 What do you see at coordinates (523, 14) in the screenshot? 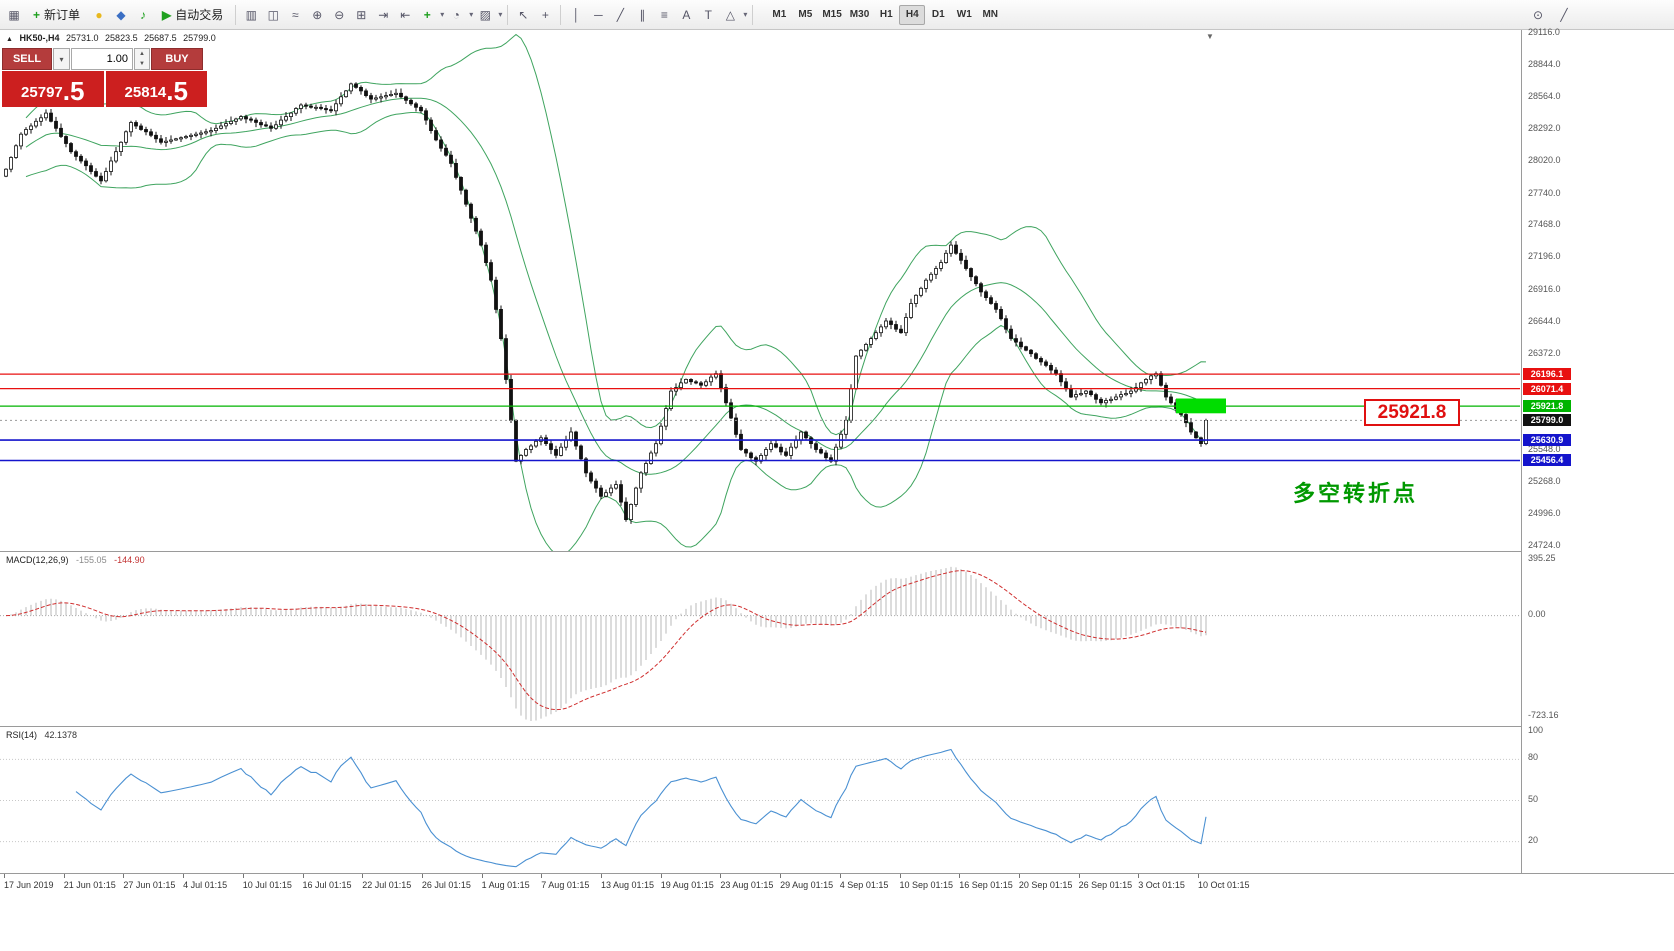
I see `cursor-icon: ↖` at bounding box center [523, 14].